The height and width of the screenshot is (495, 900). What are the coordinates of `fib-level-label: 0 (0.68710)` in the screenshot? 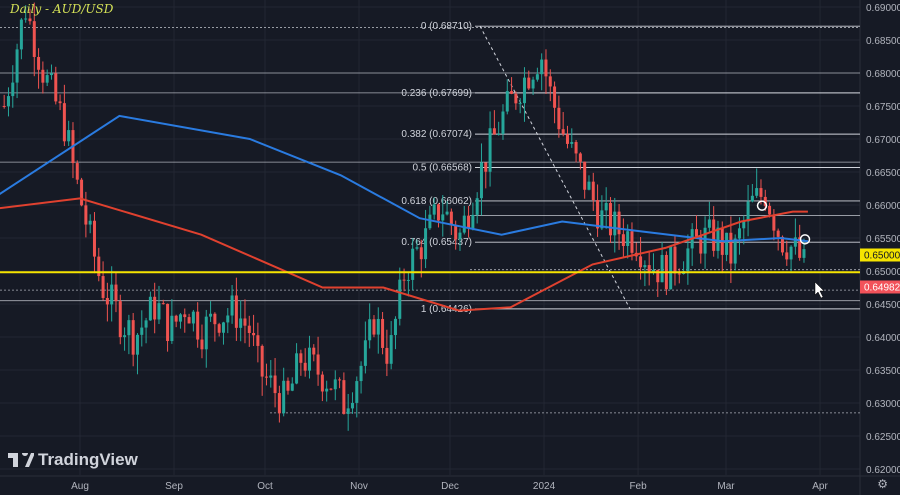 It's located at (446, 26).